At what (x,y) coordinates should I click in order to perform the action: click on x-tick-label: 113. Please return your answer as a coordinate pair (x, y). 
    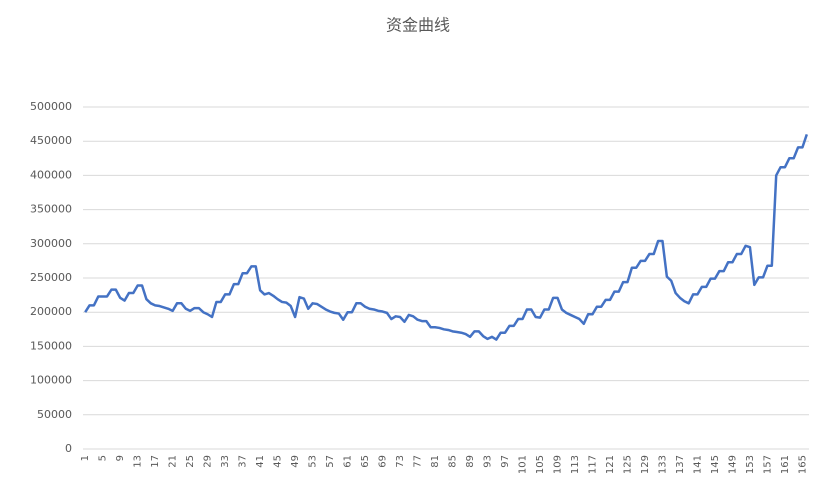
    Looking at the image, I should click on (575, 464).